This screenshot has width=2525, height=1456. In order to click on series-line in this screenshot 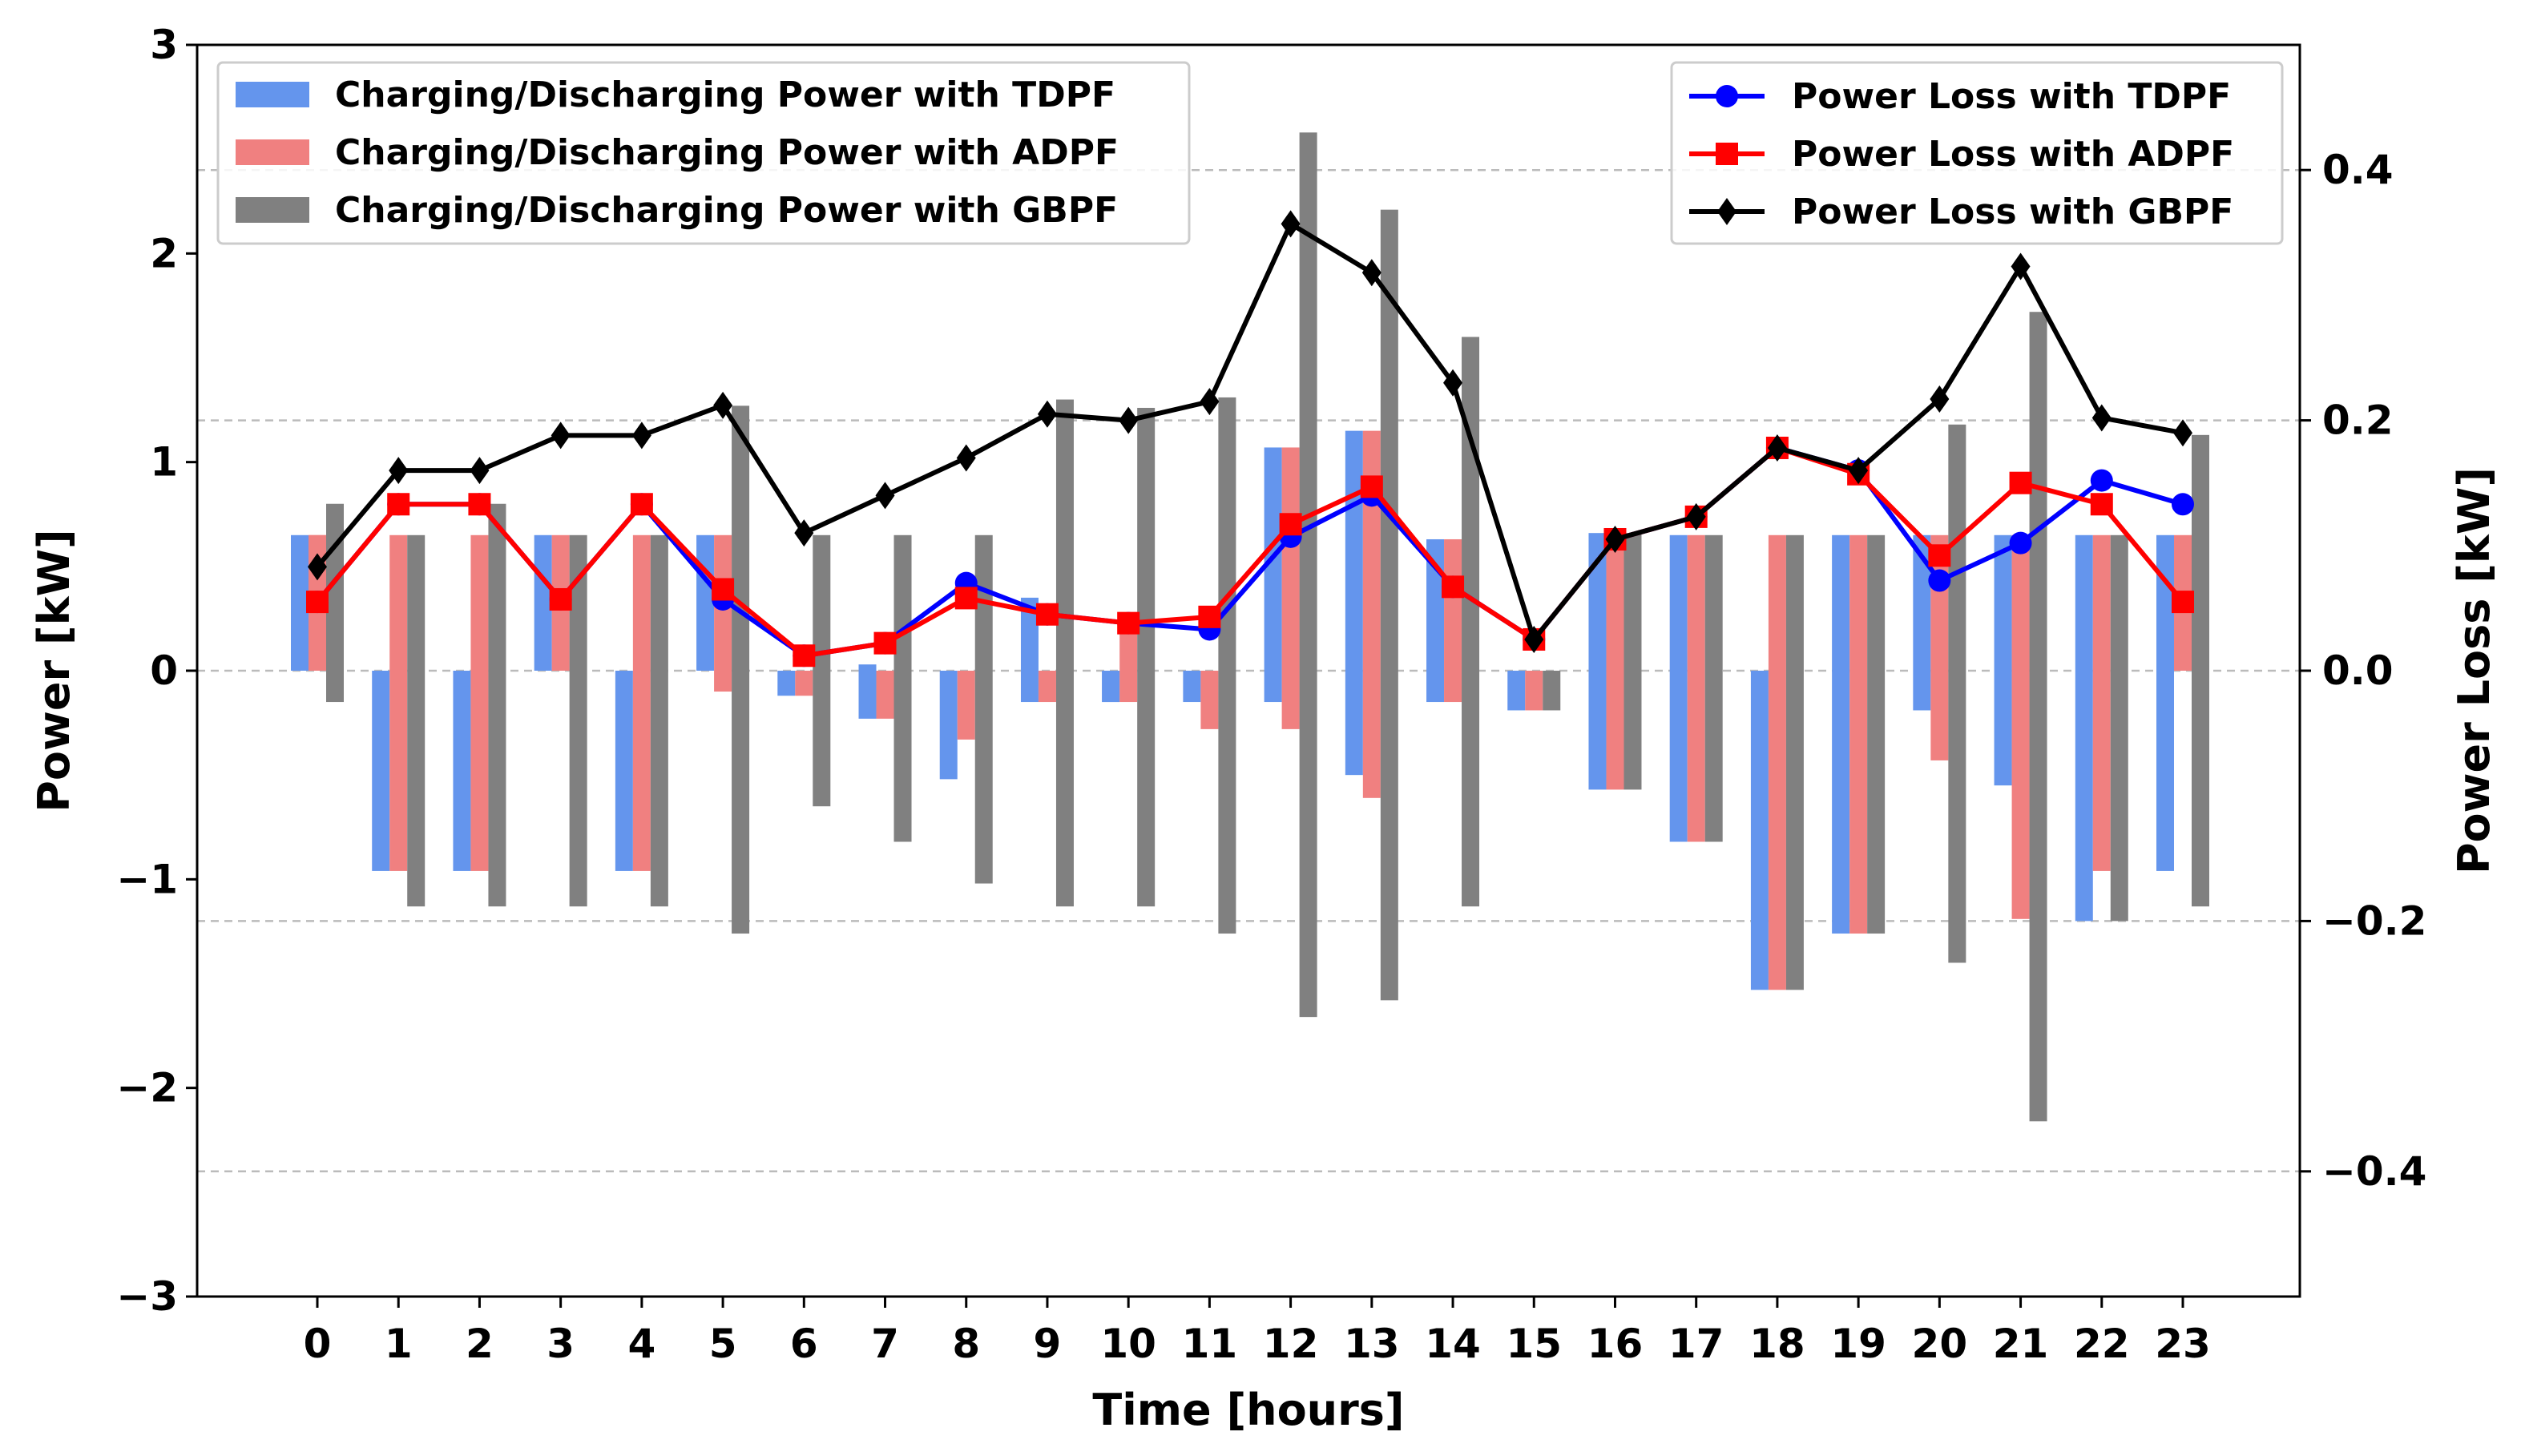, I will do `click(1249, 552)`.